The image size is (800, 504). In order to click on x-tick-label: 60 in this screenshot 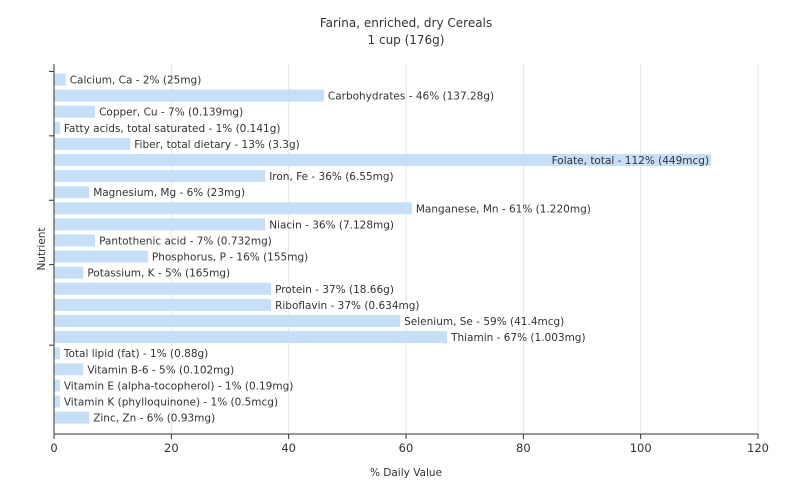, I will do `click(406, 448)`.